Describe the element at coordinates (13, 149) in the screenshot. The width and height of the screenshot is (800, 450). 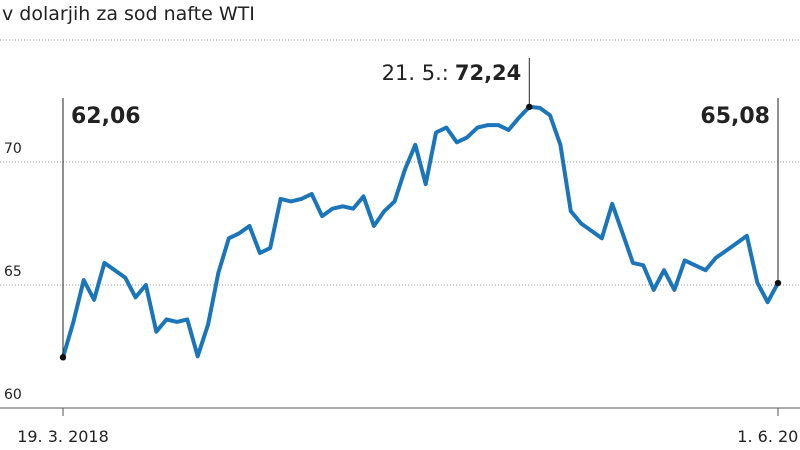
I see `y-tick-label: 70` at that location.